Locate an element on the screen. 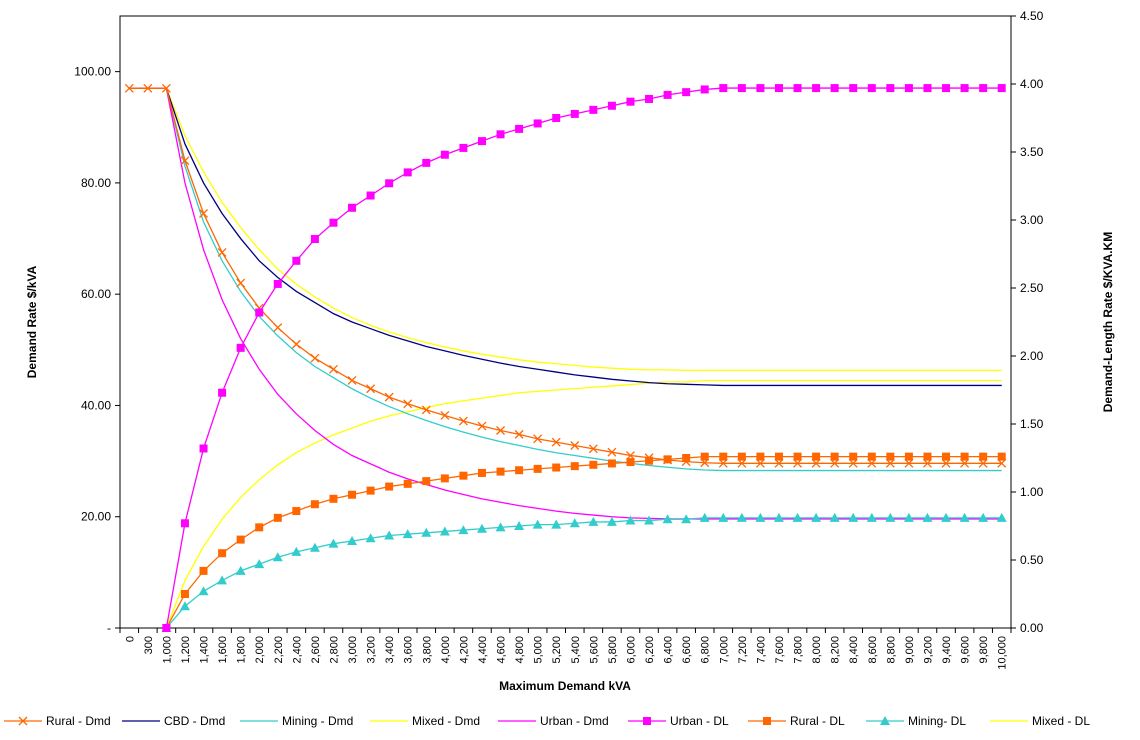  right-tick-label: 3.50 is located at coordinates (1032, 152).